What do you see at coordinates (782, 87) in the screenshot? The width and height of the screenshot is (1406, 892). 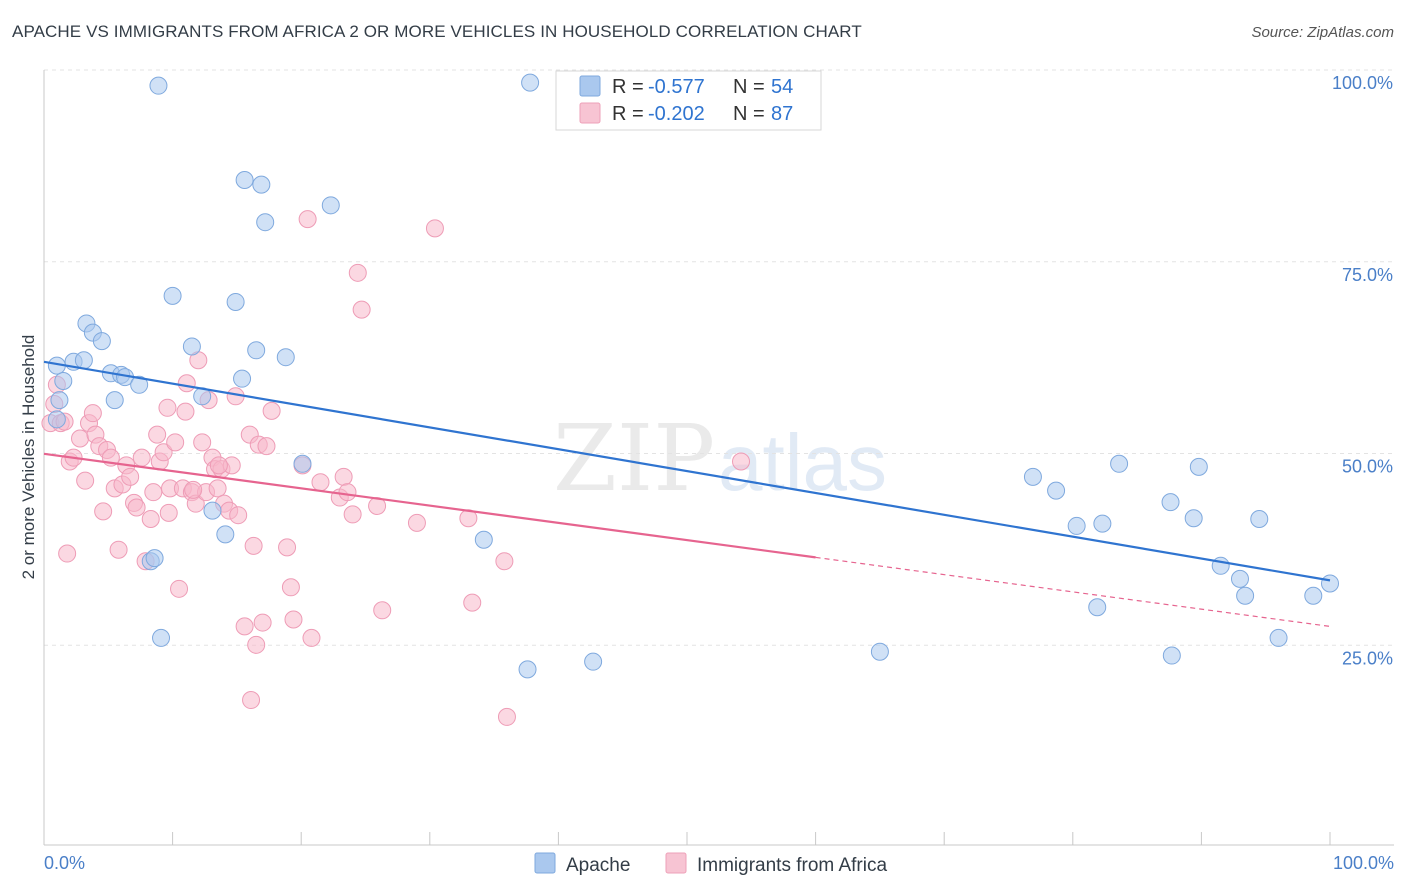 I see `legend-n-value-apache: 54` at bounding box center [782, 87].